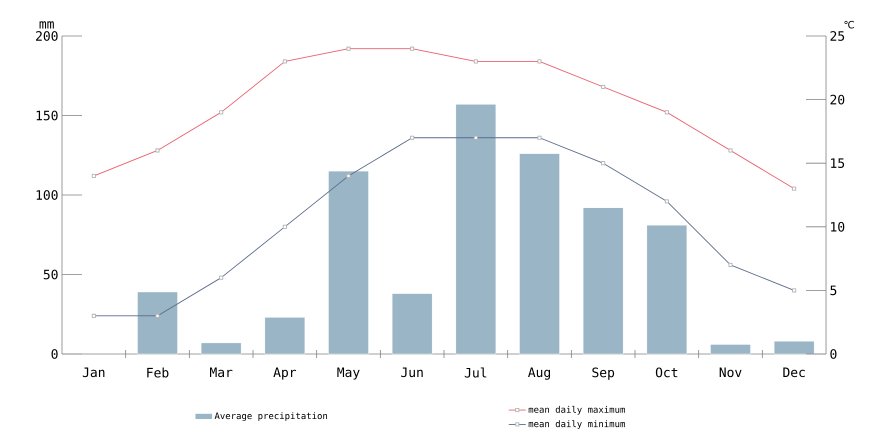 This screenshot has width=892, height=438. I want to click on x-tick-label: Jan, so click(93, 373).